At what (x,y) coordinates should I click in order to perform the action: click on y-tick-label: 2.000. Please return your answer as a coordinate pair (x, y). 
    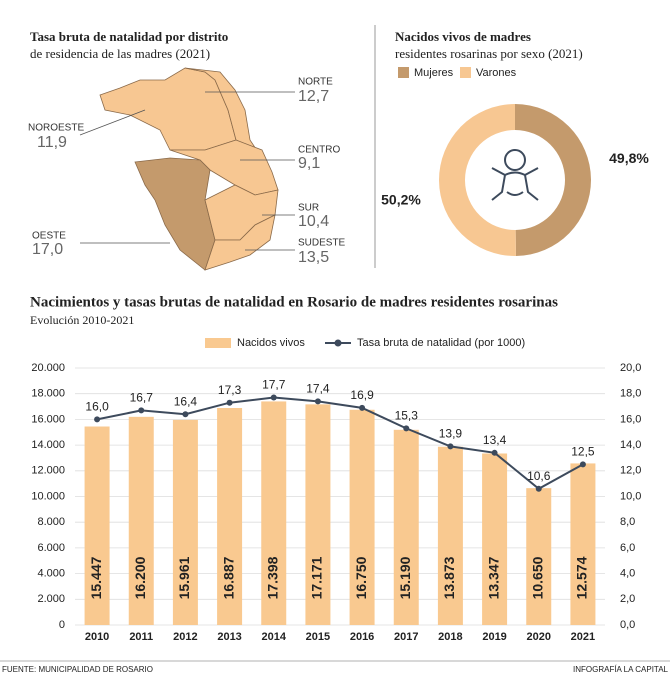
    Looking at the image, I should click on (51, 599).